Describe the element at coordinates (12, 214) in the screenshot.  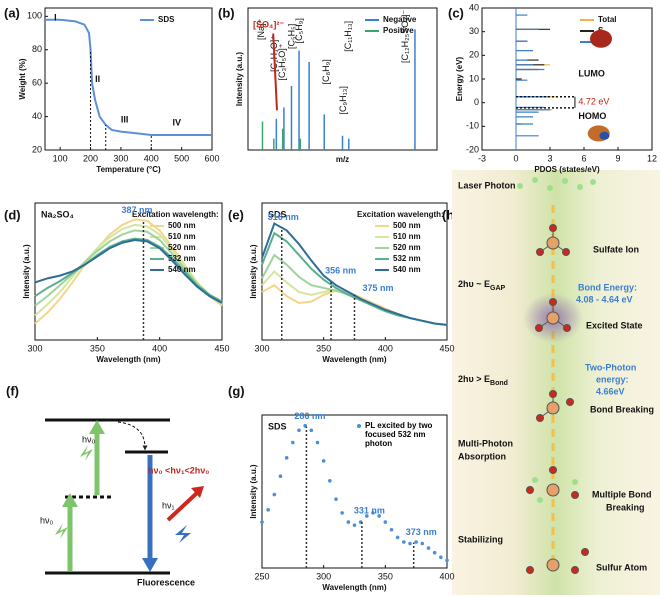
I see `panel-label: (d)` at that location.